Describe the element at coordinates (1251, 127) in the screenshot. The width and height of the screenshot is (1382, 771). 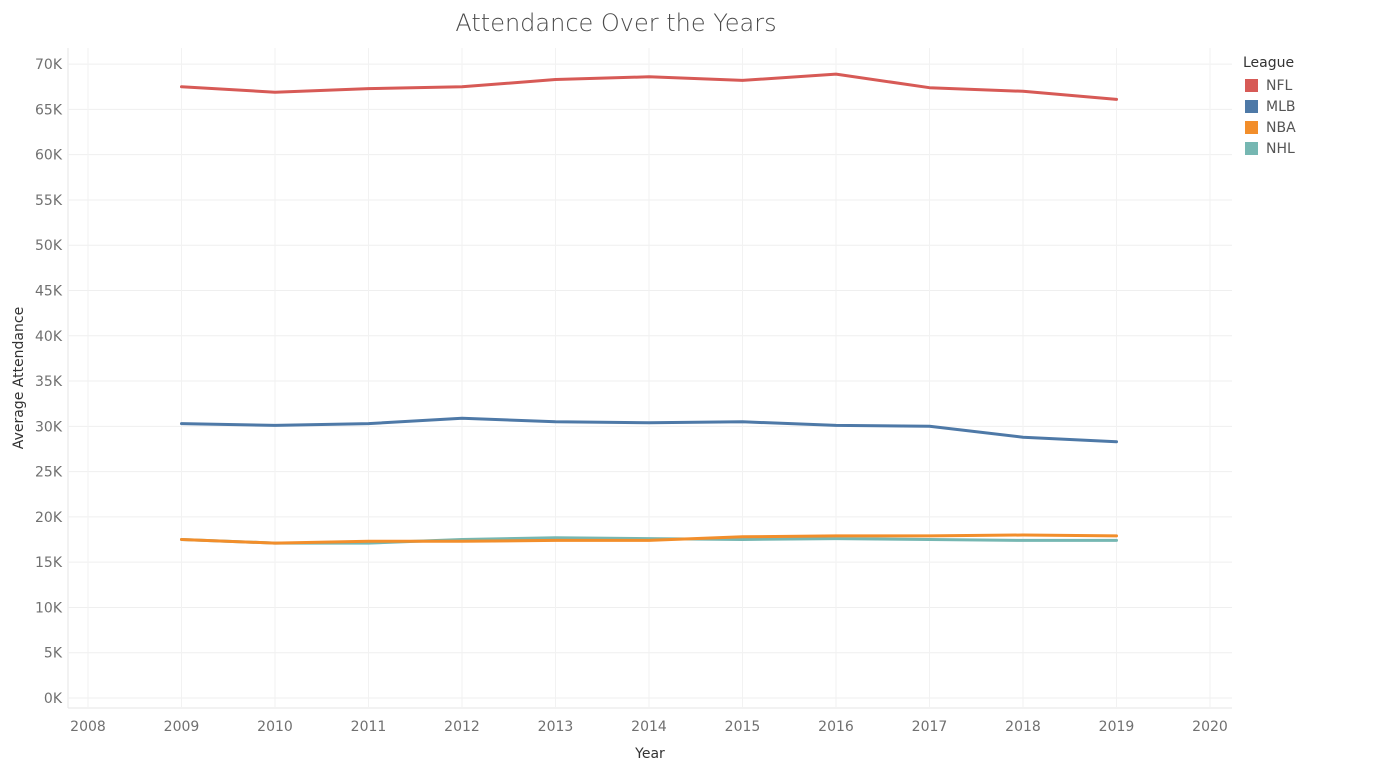
I see `legend-swatch-nba` at that location.